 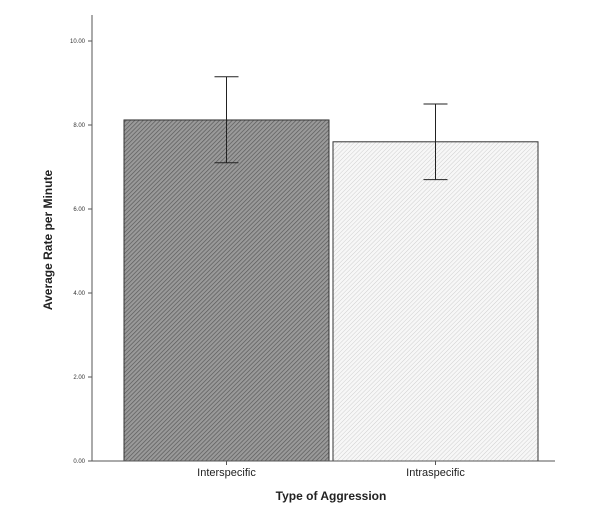 What do you see at coordinates (323, 469) in the screenshot?
I see `x-axis: Interspecific Intraspecific` at bounding box center [323, 469].